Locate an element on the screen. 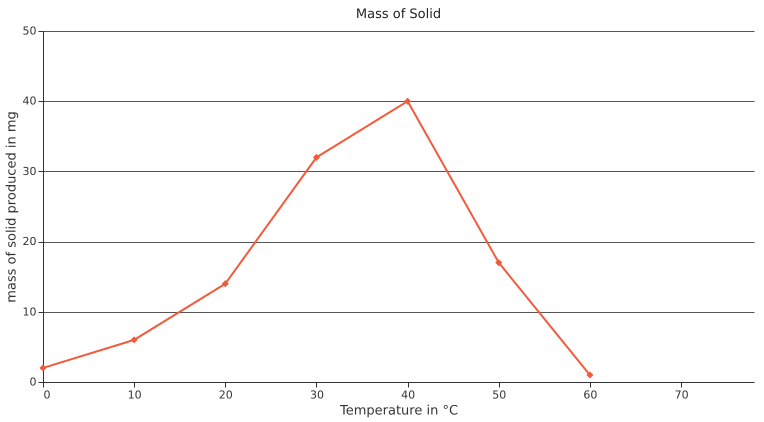 The width and height of the screenshot is (764, 422). chart-title: Mass of Solid is located at coordinates (399, 14).